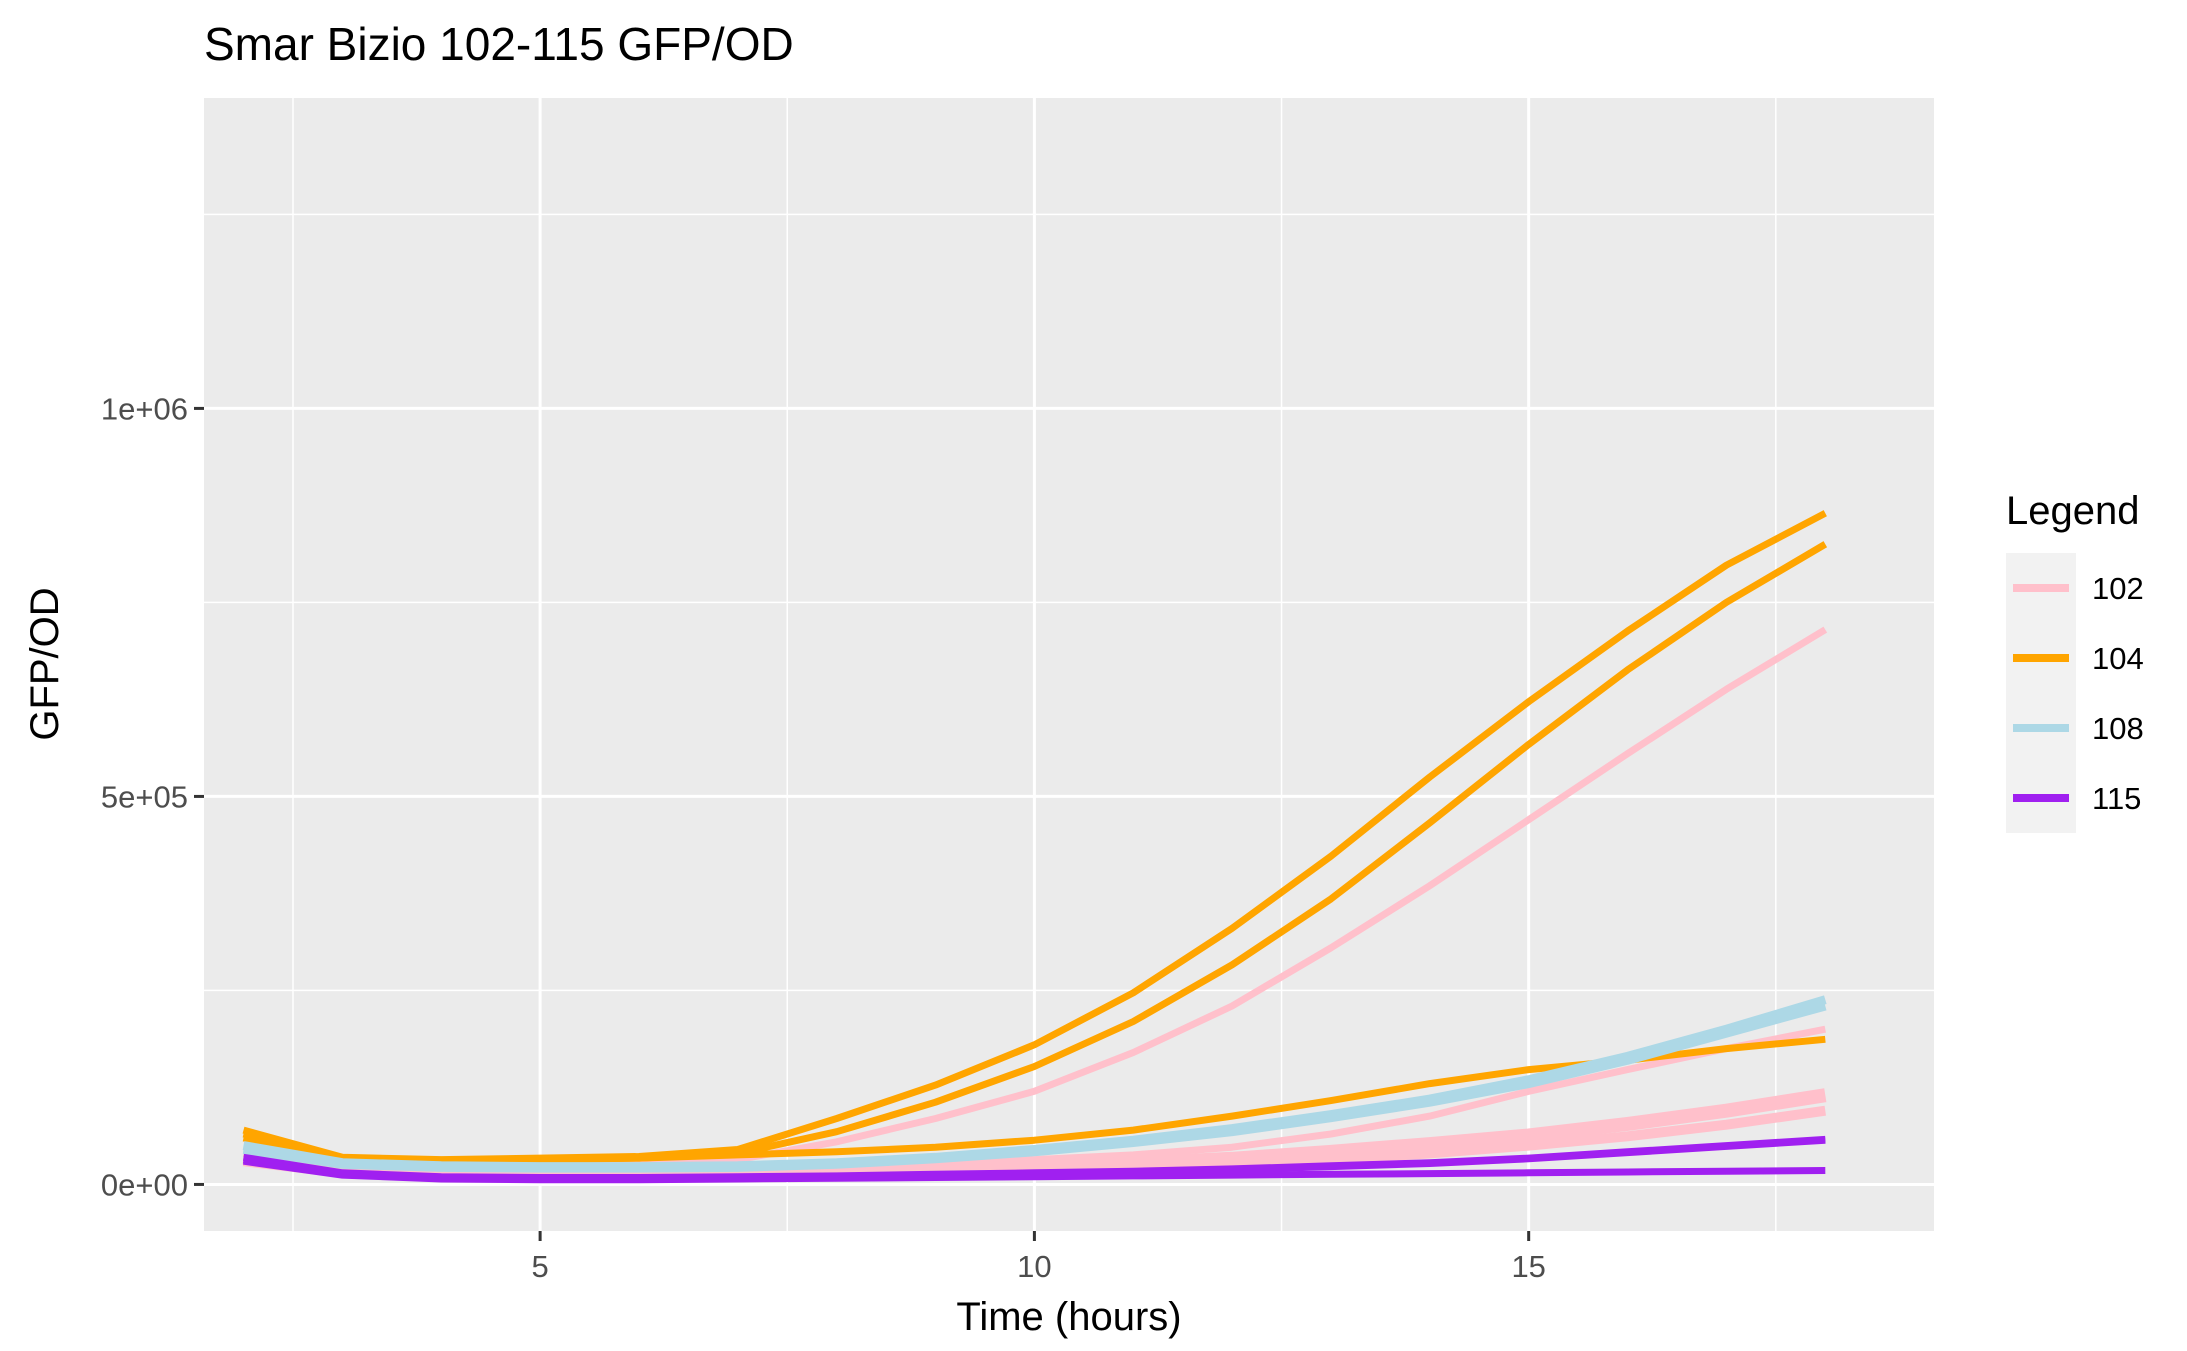 Image resolution: width=2187 pixels, height=1351 pixels. What do you see at coordinates (1034, 1266) in the screenshot?
I see `x-tick-label: 10` at bounding box center [1034, 1266].